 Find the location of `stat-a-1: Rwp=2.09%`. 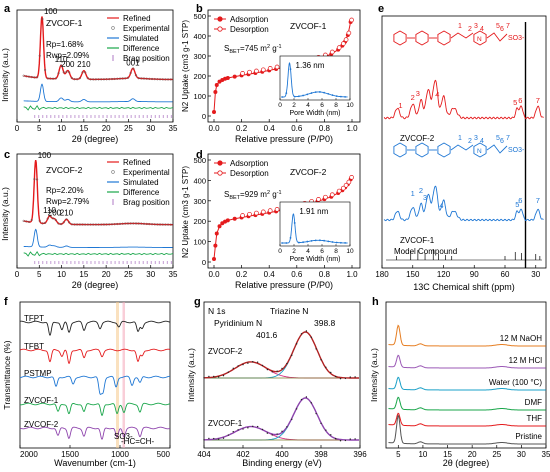

stat-a-1: Rwp=2.09% is located at coordinates (67, 55).